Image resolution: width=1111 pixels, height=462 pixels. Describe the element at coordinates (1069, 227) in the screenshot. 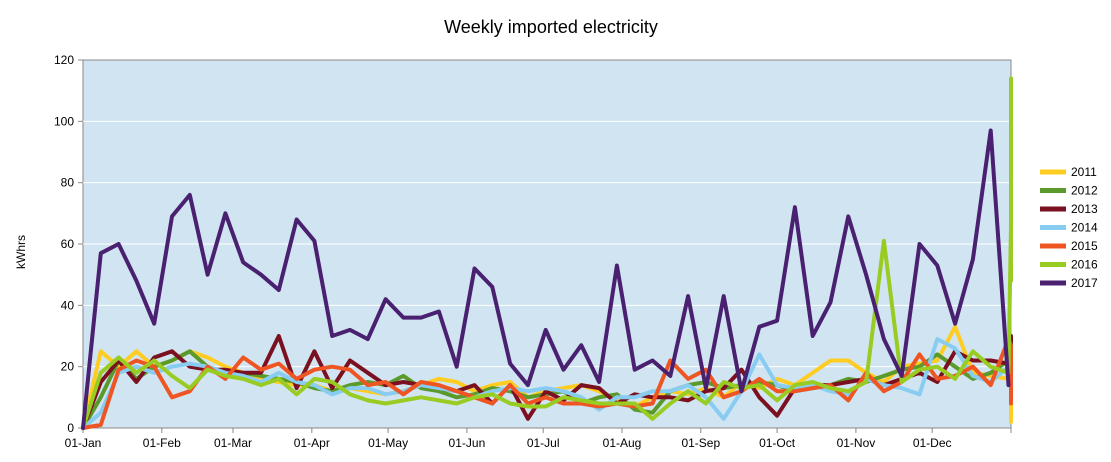

I see `legend: 2011 2012 2013 2014 2015 2016 2017` at that location.